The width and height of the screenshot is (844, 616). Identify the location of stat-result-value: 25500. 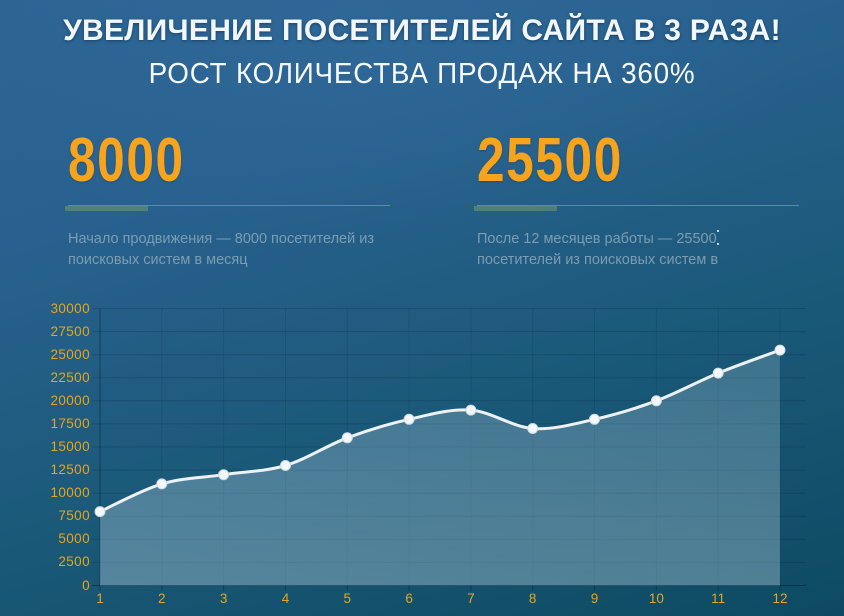
(550, 160).